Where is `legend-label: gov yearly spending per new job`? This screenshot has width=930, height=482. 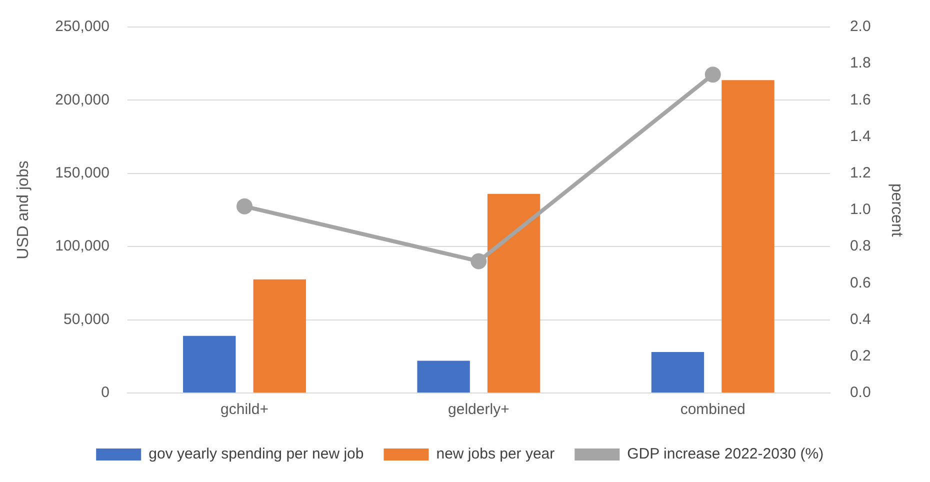
legend-label: gov yearly spending per new job is located at coordinates (256, 454).